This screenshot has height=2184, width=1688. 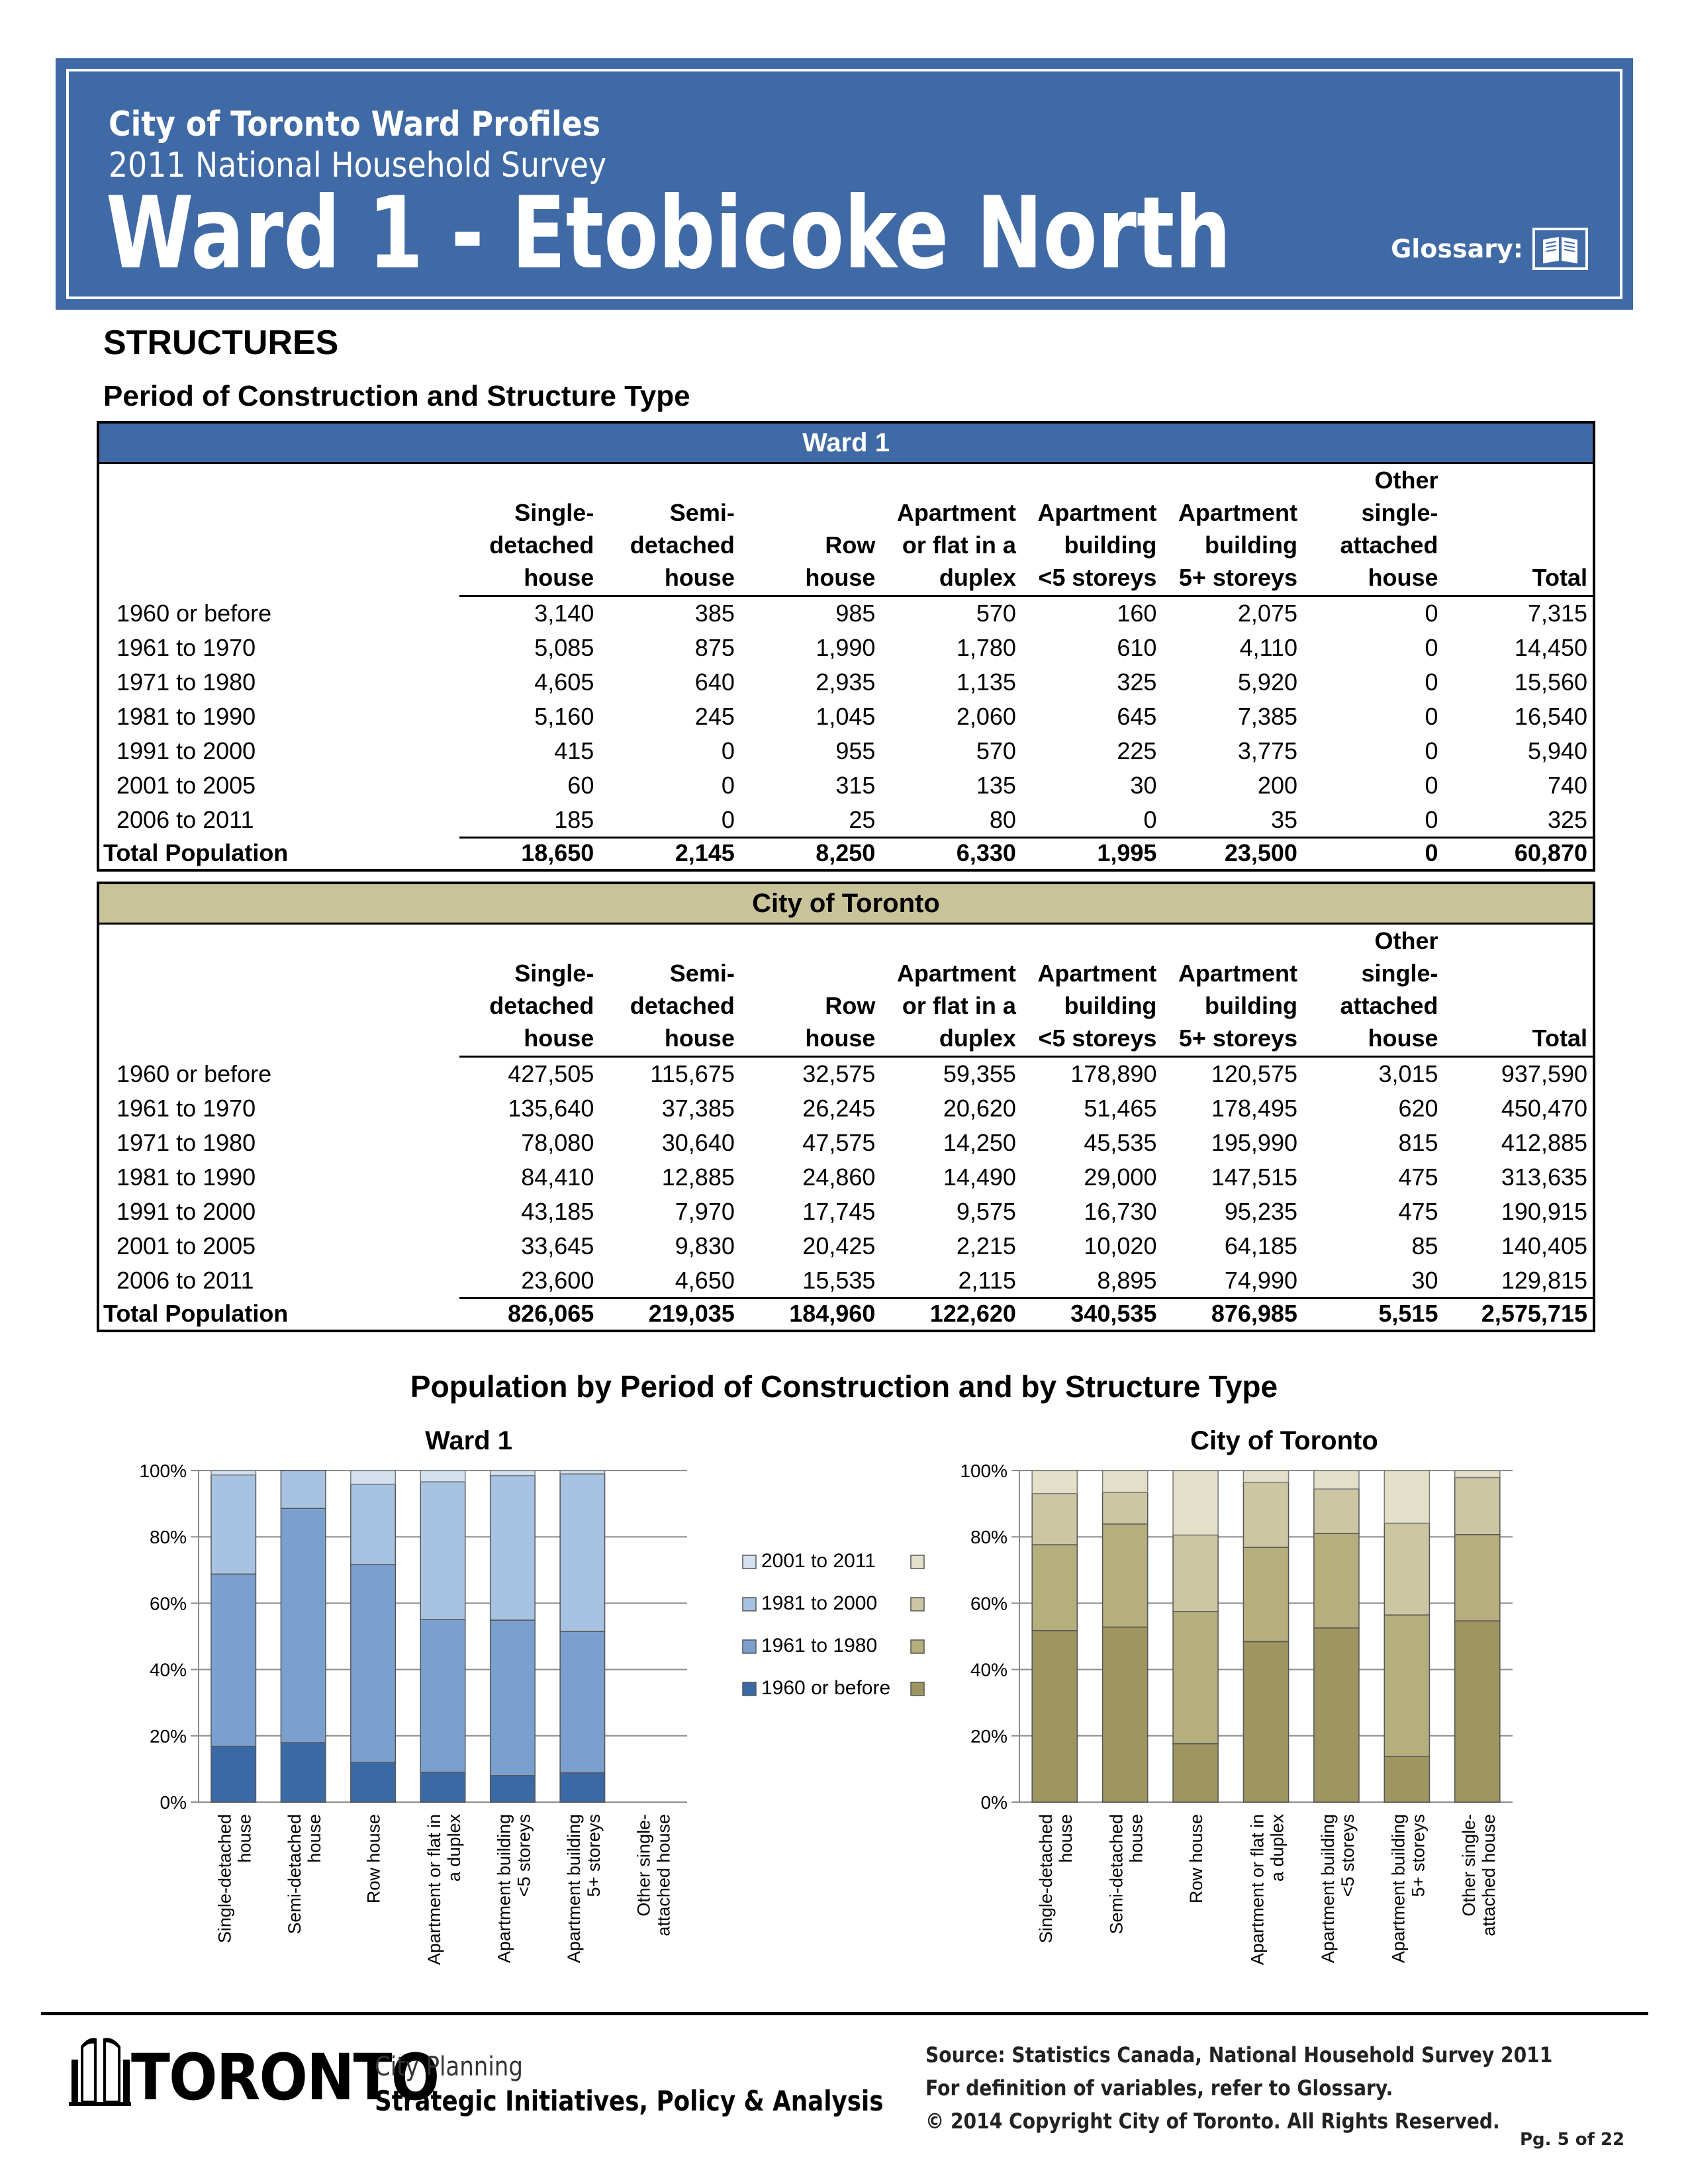 I want to click on table-cell: 815, so click(x=1418, y=1142).